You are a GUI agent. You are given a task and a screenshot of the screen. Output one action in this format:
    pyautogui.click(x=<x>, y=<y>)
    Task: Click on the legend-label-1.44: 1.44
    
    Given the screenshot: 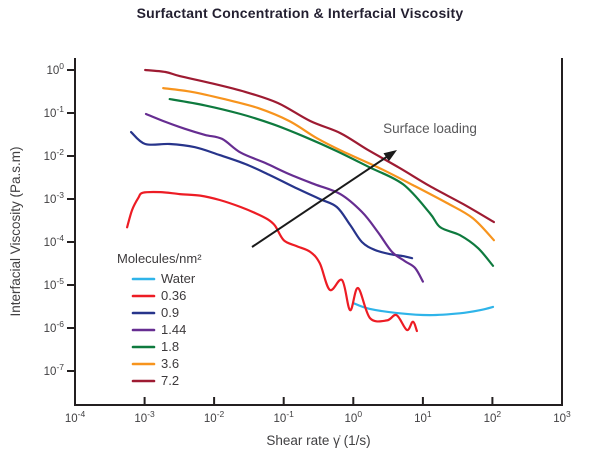 What is the action you would take?
    pyautogui.click(x=173, y=329)
    